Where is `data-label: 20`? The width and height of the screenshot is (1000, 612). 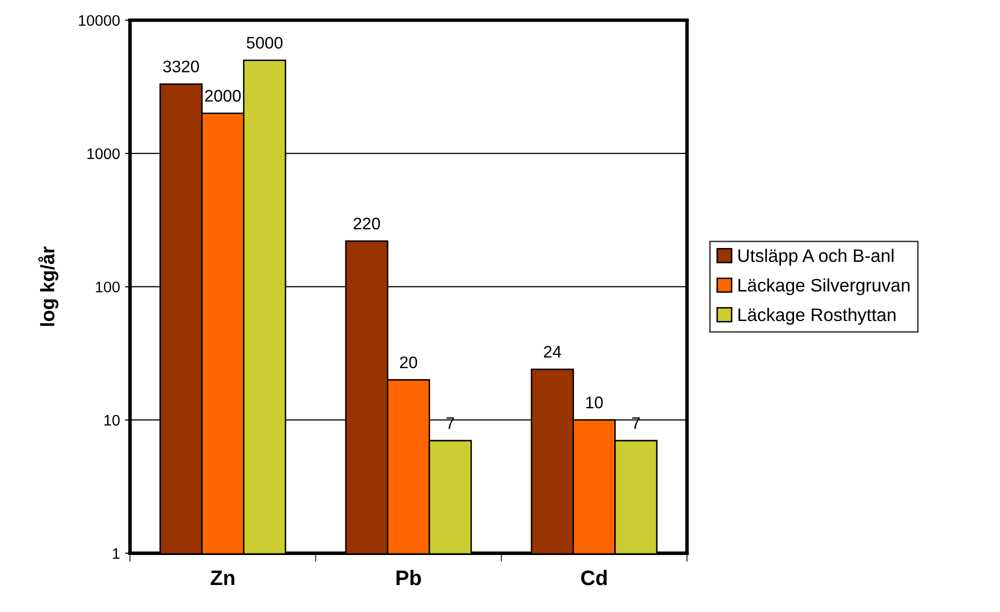 data-label: 20 is located at coordinates (409, 362).